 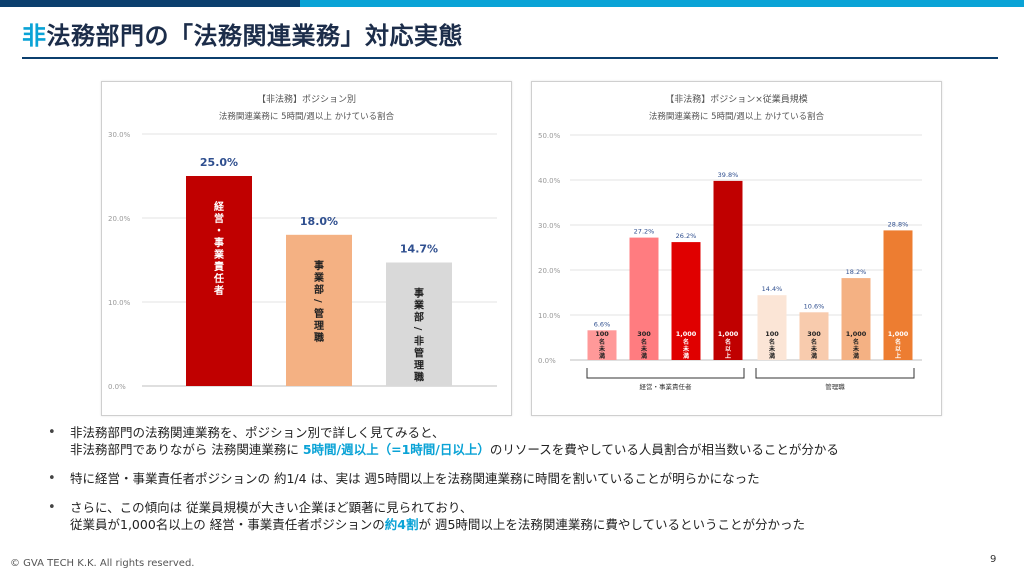 I want to click on page-title: 非法務部門の「法務関連業務」対応実態, so click(x=242, y=33).